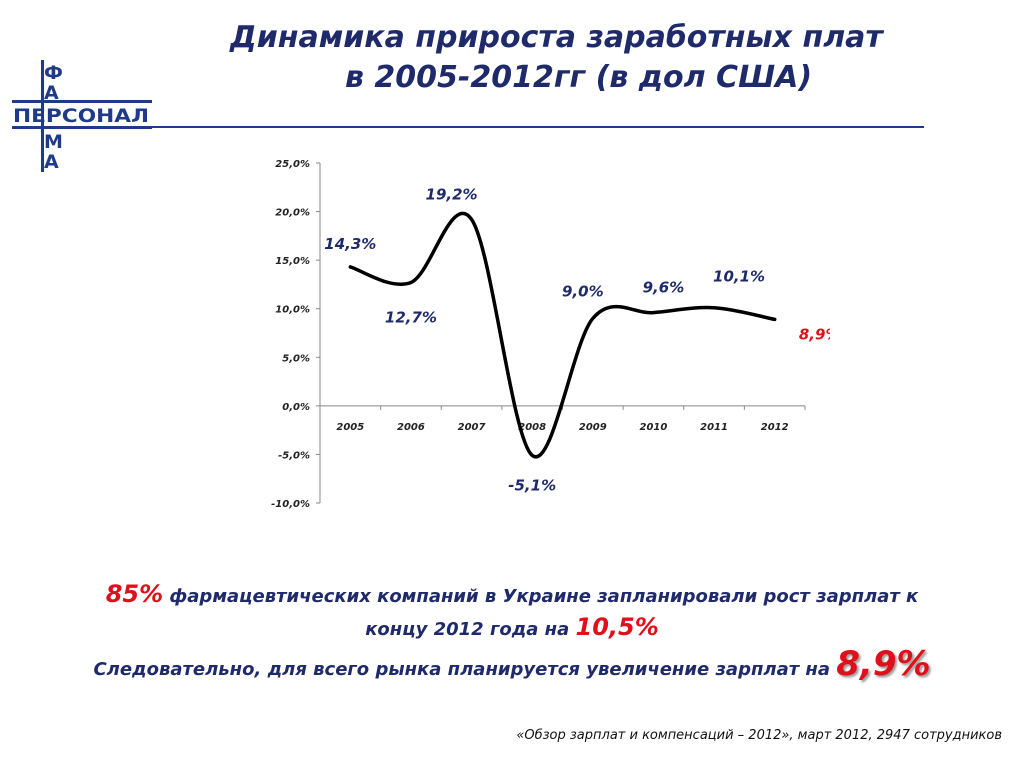 This screenshot has width=1024, height=768. Describe the element at coordinates (537, 127) in the screenshot. I see `title-divider` at that location.